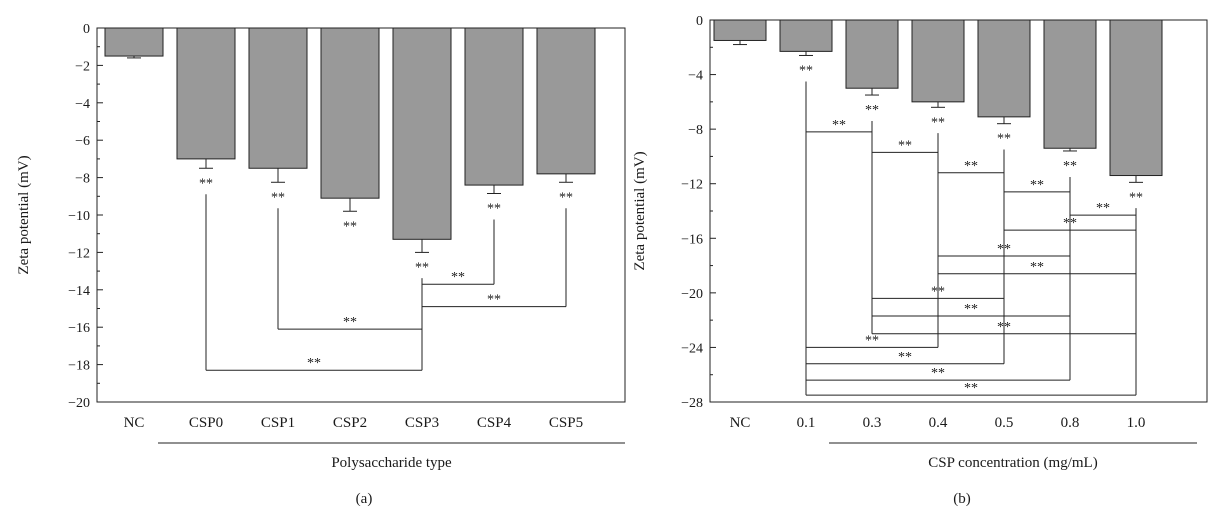  I want to click on x-tick-label: 0.8, so click(1070, 423).